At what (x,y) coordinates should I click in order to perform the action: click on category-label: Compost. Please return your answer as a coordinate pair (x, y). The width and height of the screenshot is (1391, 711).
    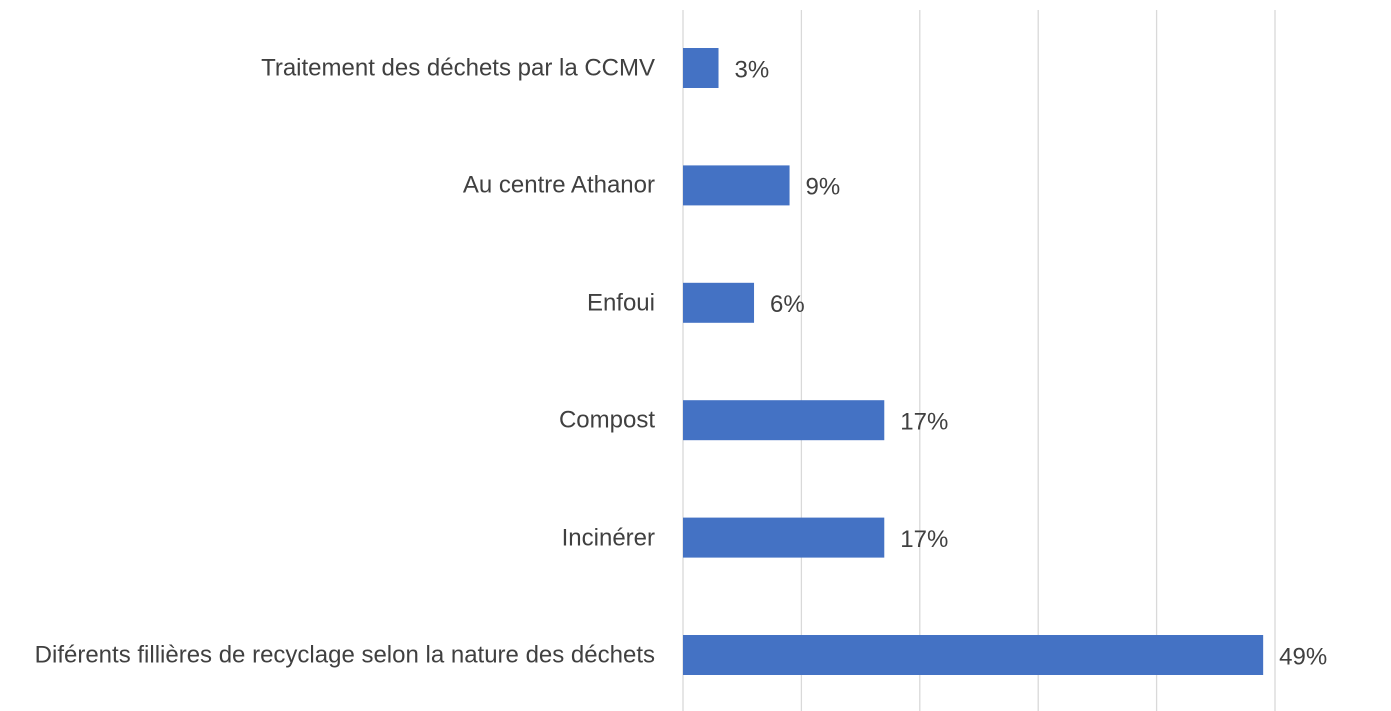
    Looking at the image, I should click on (327, 420).